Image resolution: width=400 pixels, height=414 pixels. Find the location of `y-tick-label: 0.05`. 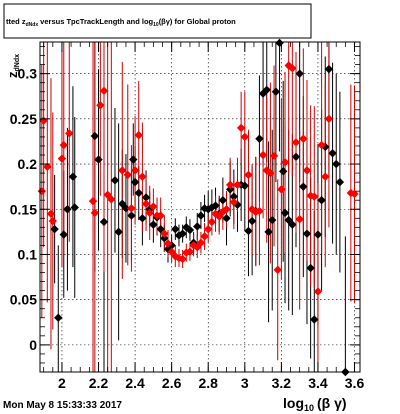

y-tick-label: 0.05 is located at coordinates (23, 300).